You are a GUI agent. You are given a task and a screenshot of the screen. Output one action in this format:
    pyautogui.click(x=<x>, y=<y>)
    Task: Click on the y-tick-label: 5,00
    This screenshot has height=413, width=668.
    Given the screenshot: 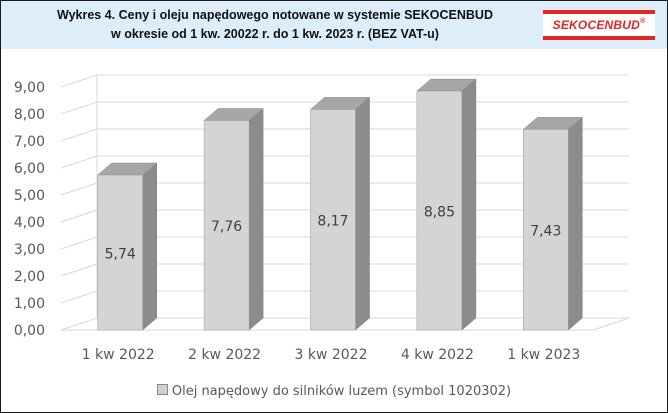 What is the action you would take?
    pyautogui.click(x=29, y=196)
    